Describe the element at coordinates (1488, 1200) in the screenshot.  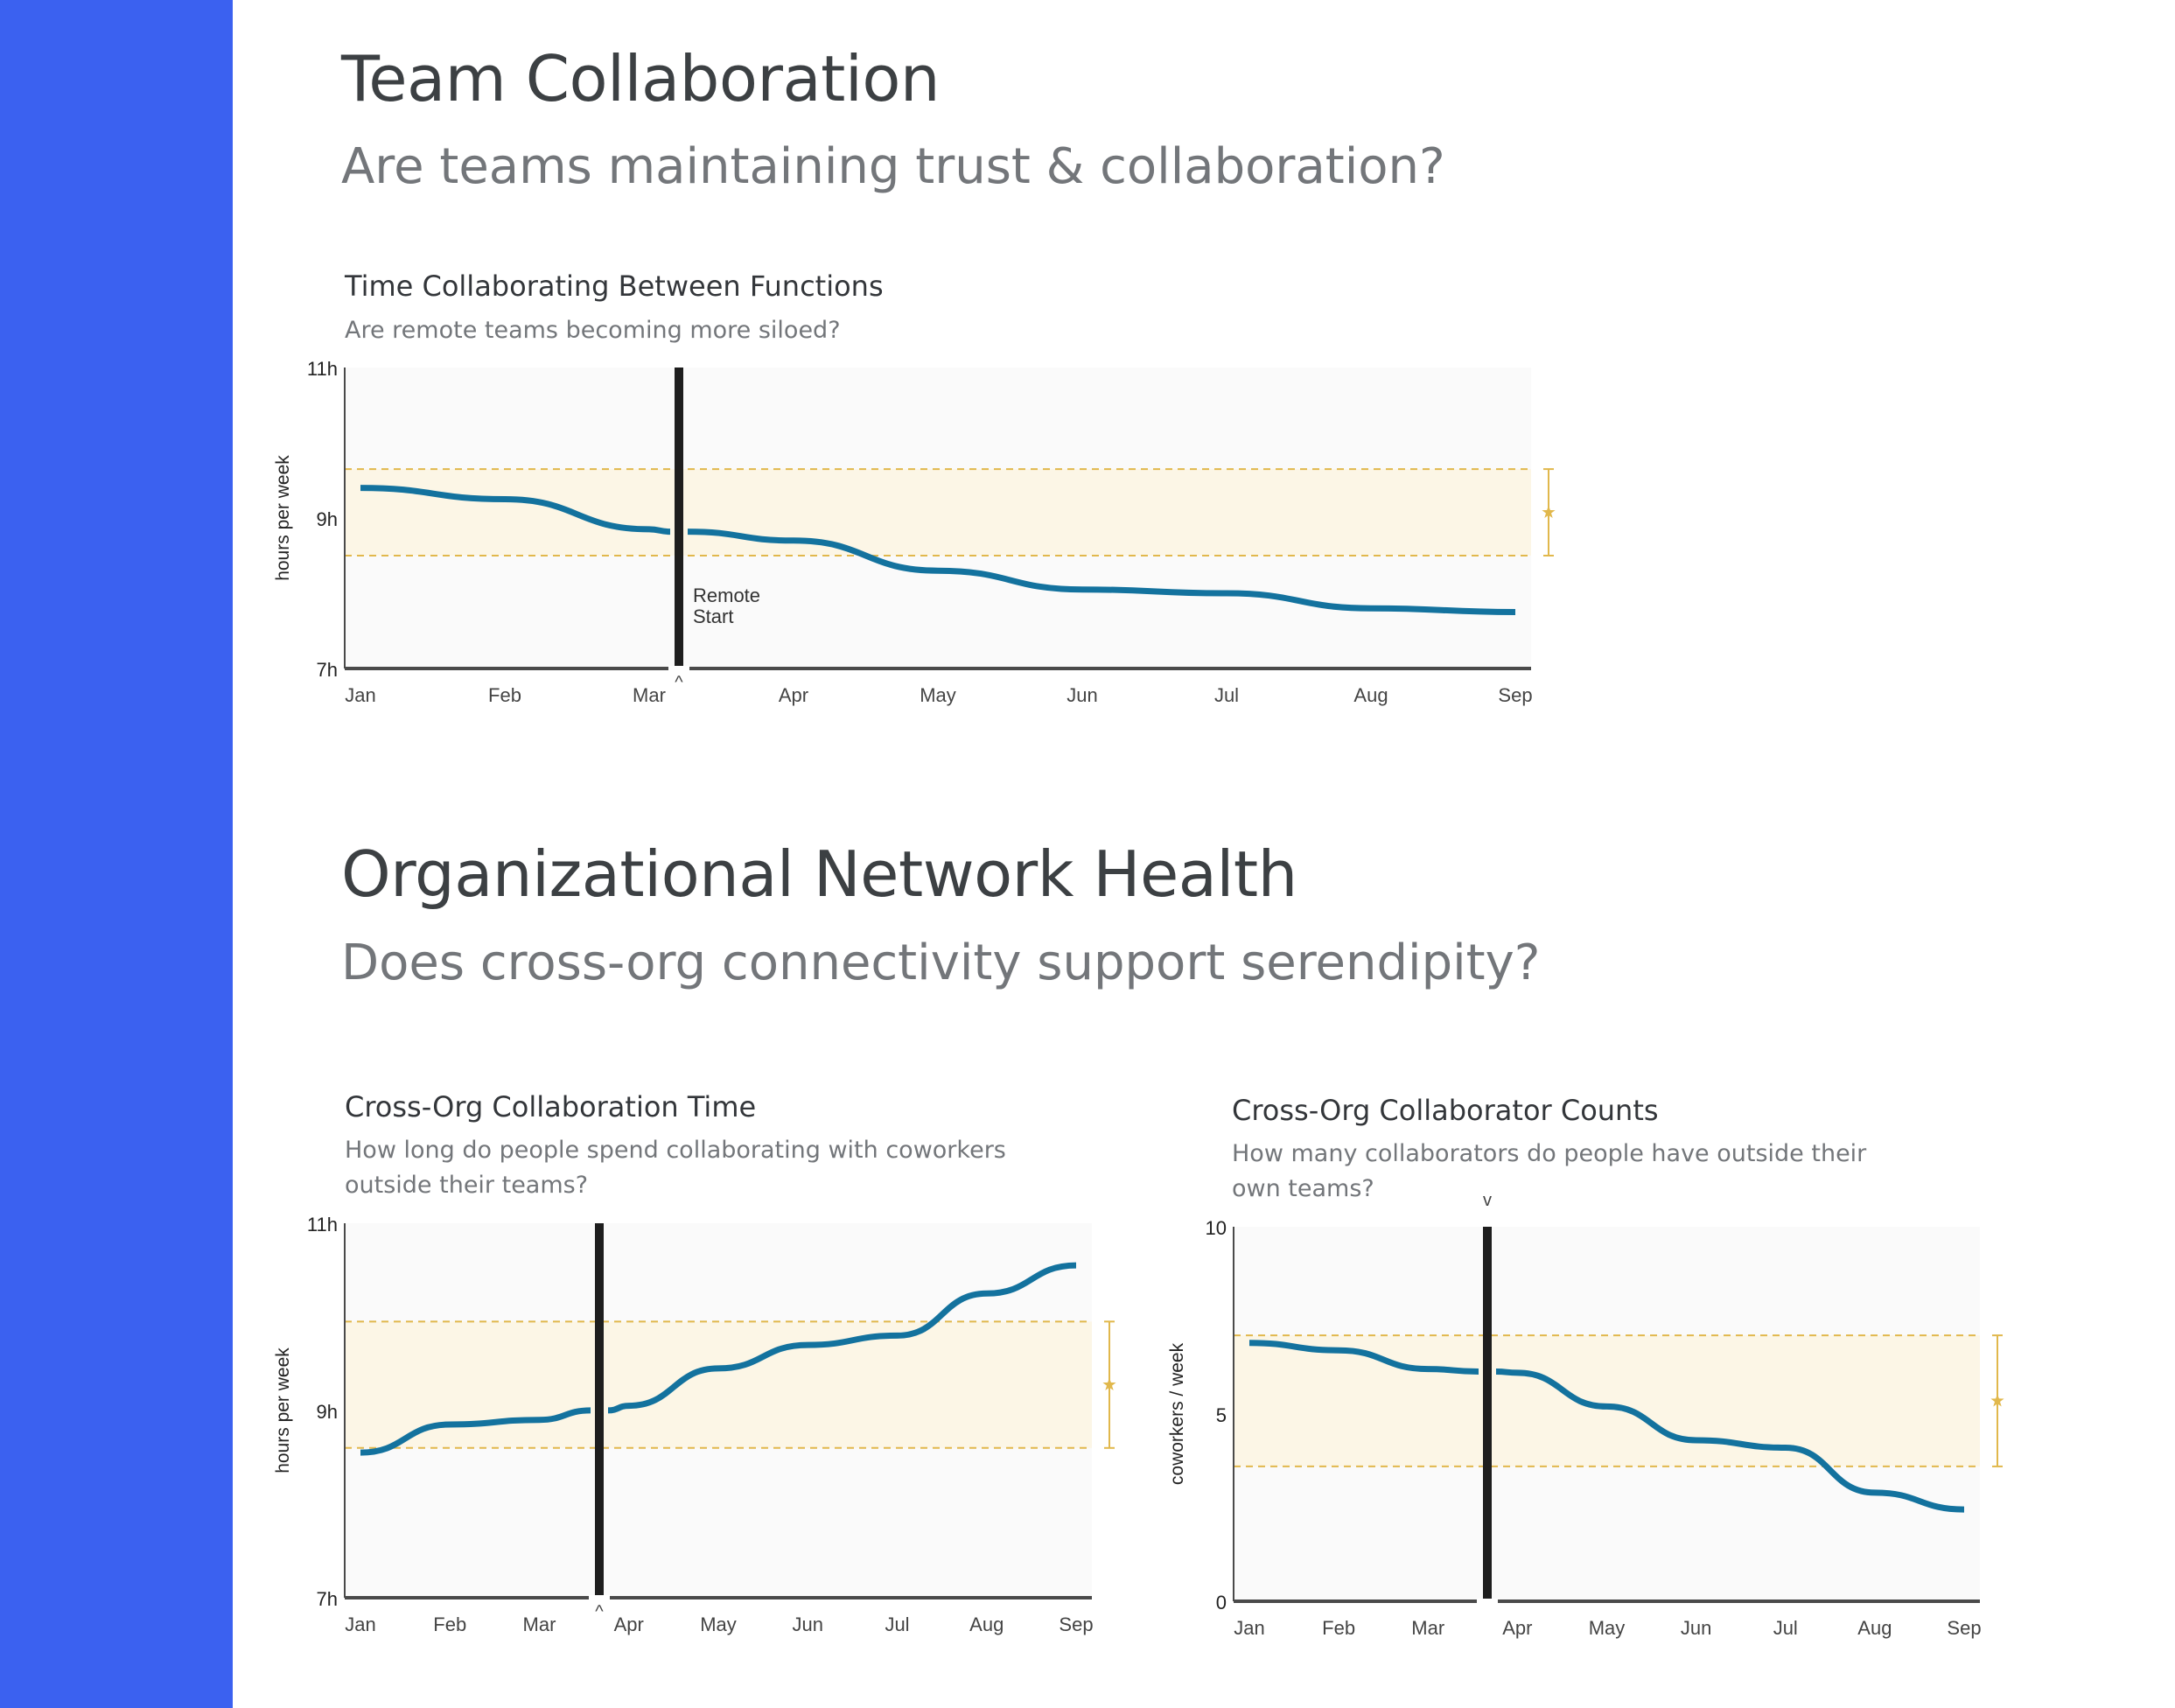
I see `event-marker-caret: v` at that location.